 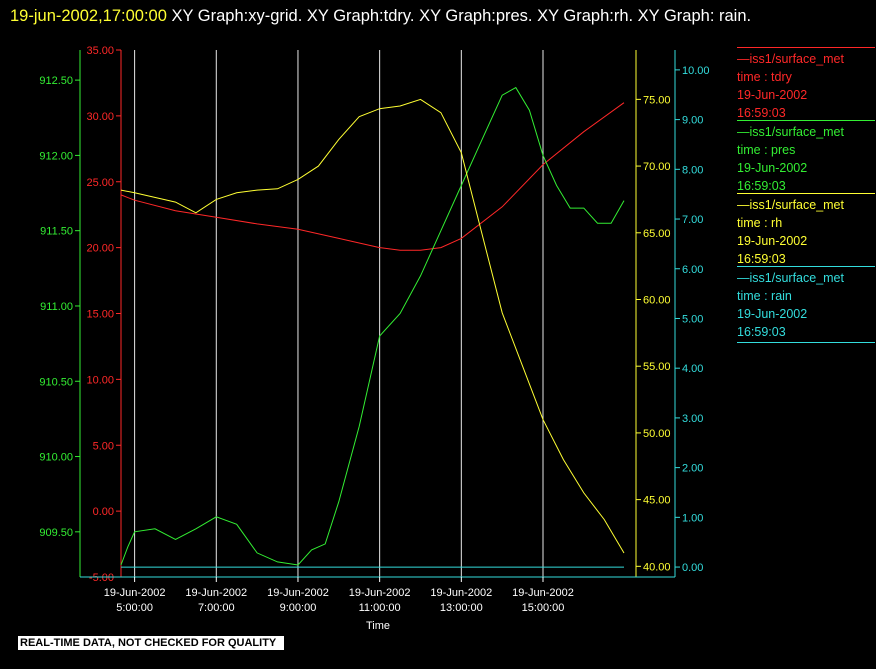 What do you see at coordinates (692, 270) in the screenshot?
I see `rain-tick-label: 6.00` at bounding box center [692, 270].